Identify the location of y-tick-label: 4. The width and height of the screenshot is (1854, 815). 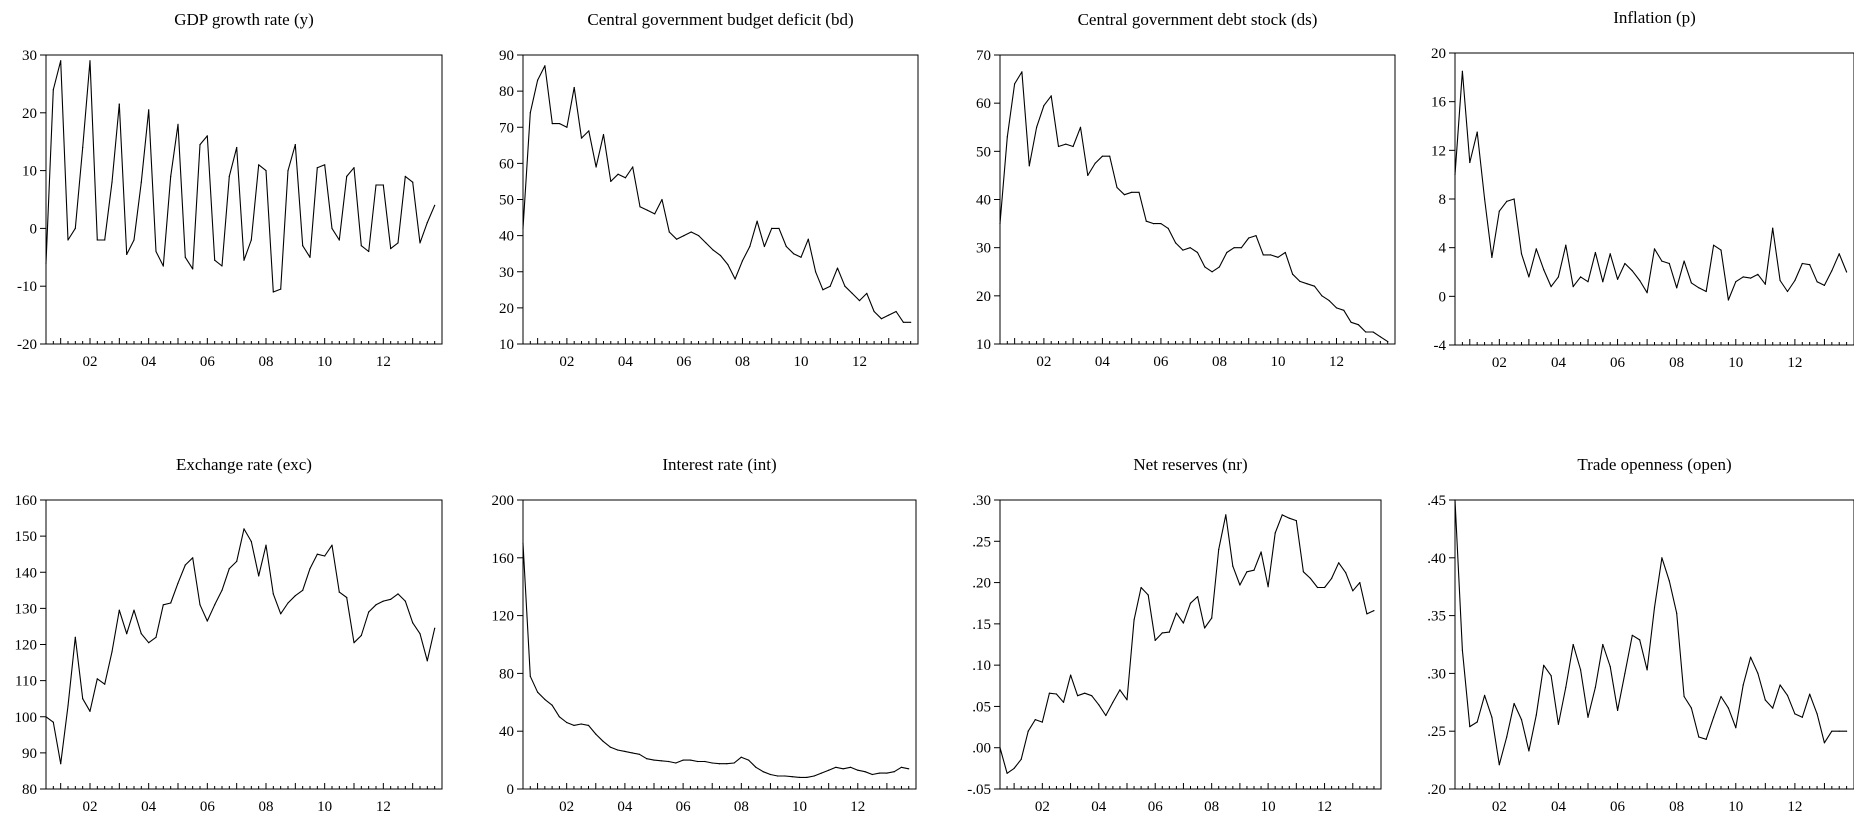
(1443, 249).